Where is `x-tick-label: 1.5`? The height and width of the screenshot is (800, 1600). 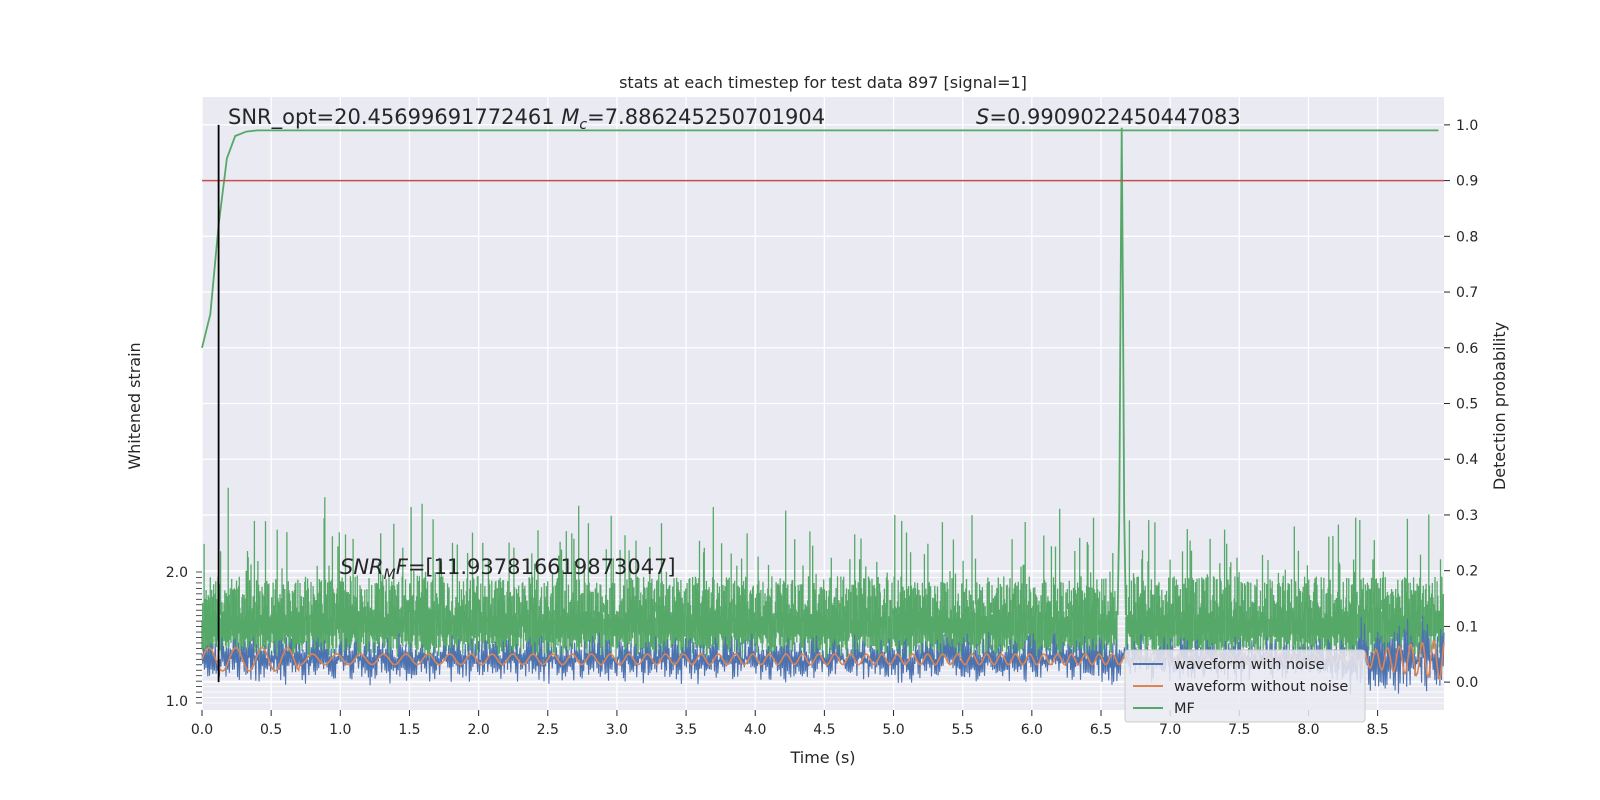
x-tick-label: 1.5 is located at coordinates (409, 730).